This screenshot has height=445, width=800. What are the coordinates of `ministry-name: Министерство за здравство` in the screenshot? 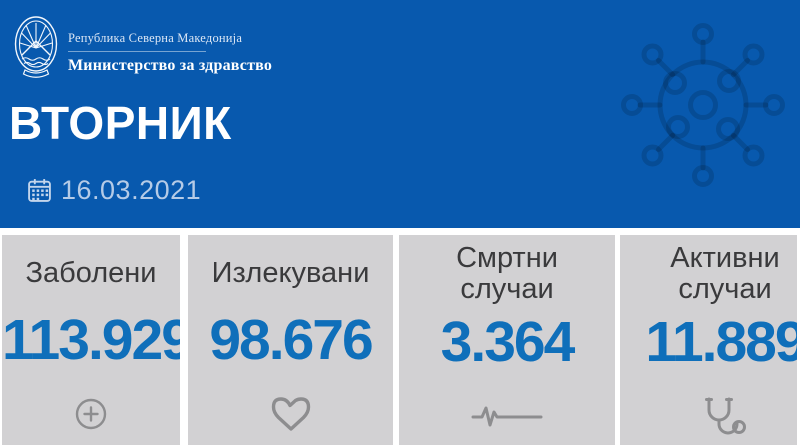 It's located at (170, 65).